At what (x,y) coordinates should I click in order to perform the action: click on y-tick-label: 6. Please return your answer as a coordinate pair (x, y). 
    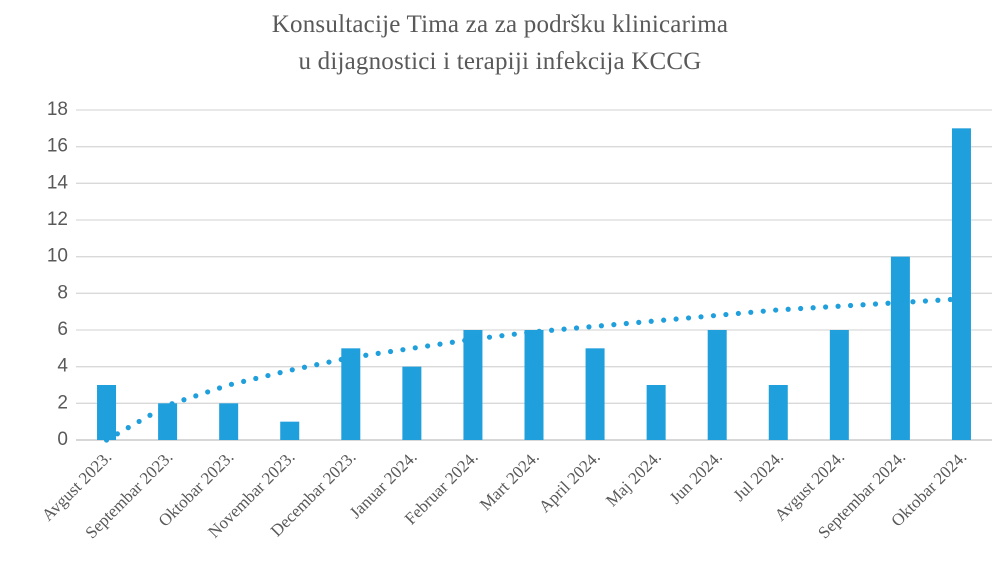
    Looking at the image, I should click on (62, 329).